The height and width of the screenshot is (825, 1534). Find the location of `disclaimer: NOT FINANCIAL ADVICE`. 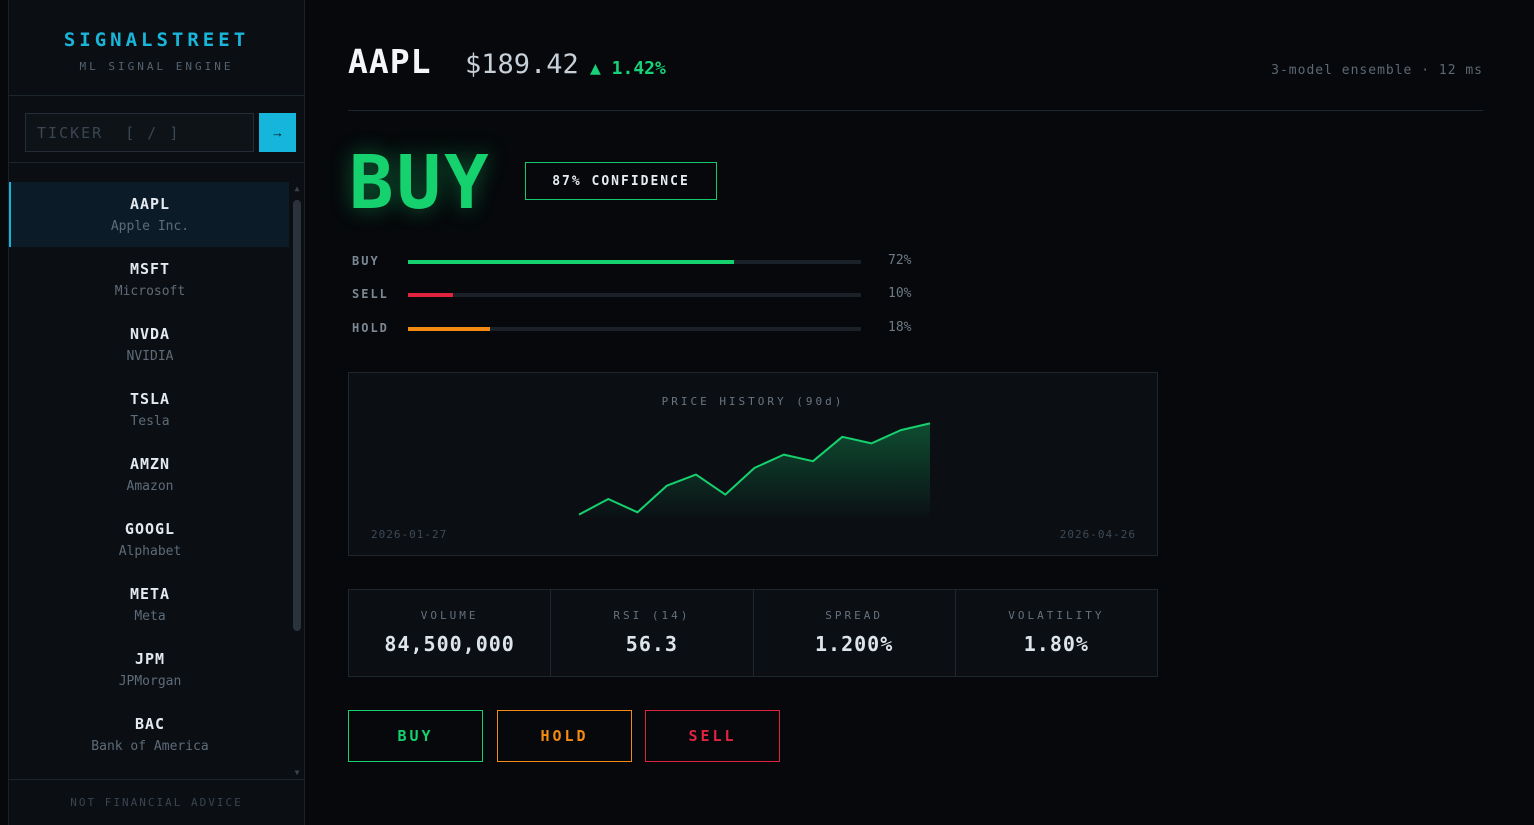

disclaimer: NOT FINANCIAL ADVICE is located at coordinates (156, 802).